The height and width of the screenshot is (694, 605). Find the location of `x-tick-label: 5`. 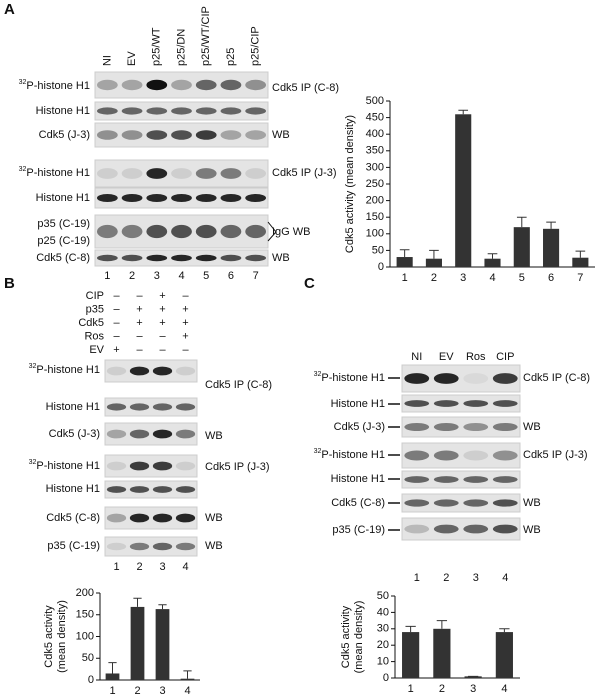

x-tick-label: 5 is located at coordinates (522, 278).